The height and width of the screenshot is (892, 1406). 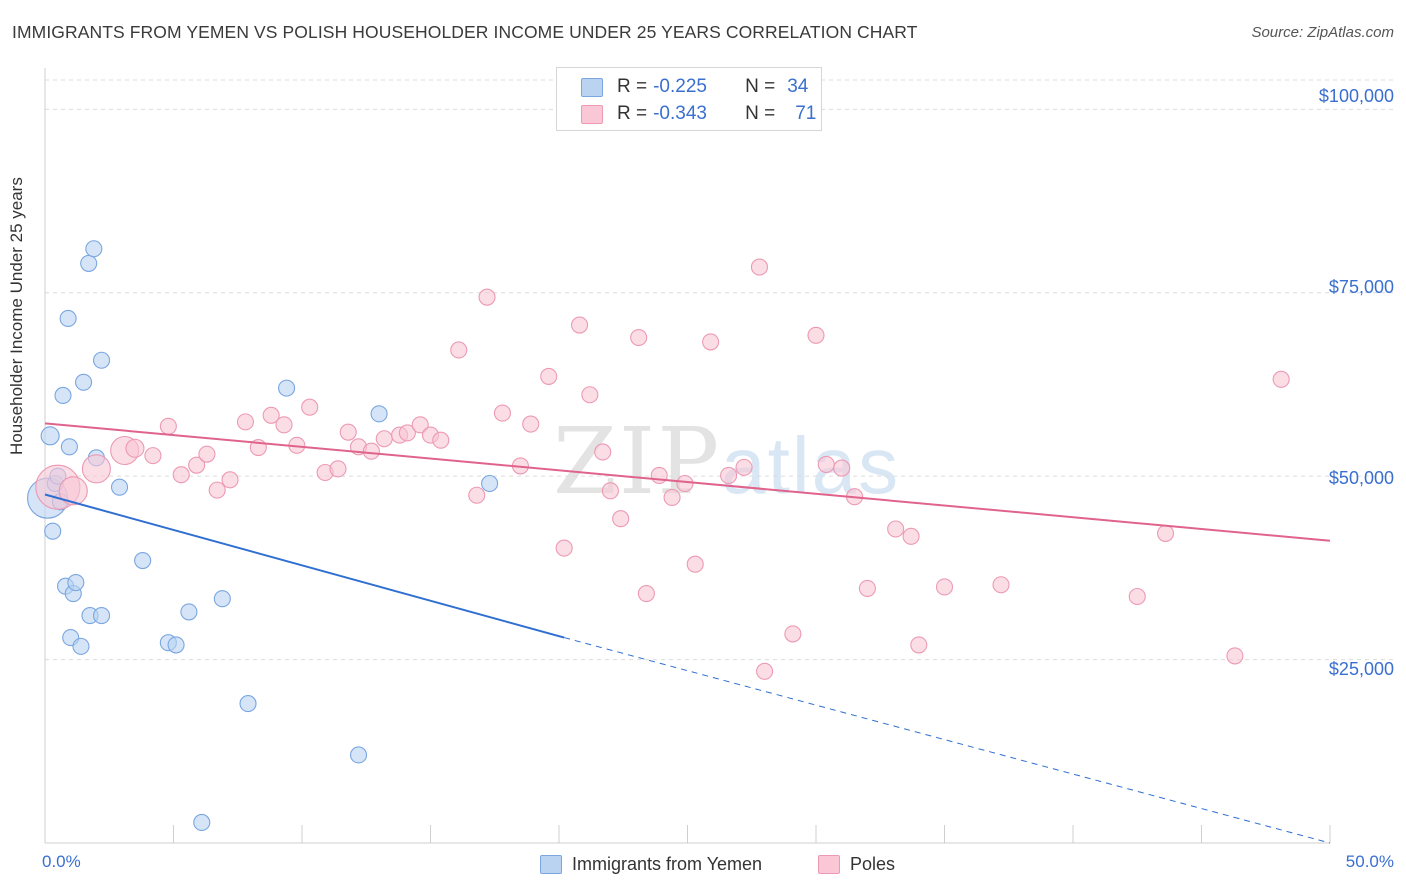 I want to click on y-tick-label: $75,000, so click(x=1361, y=287).